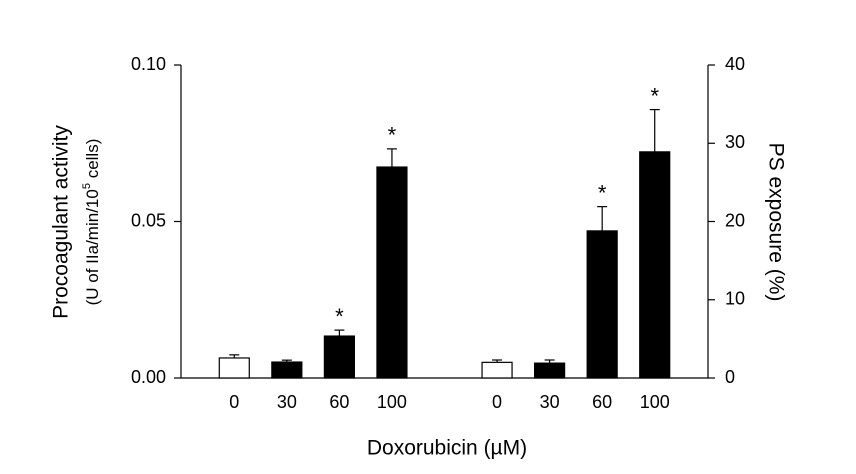 The image size is (856, 474). I want to click on y2-axis-title: PS exposure (%), so click(775, 222).